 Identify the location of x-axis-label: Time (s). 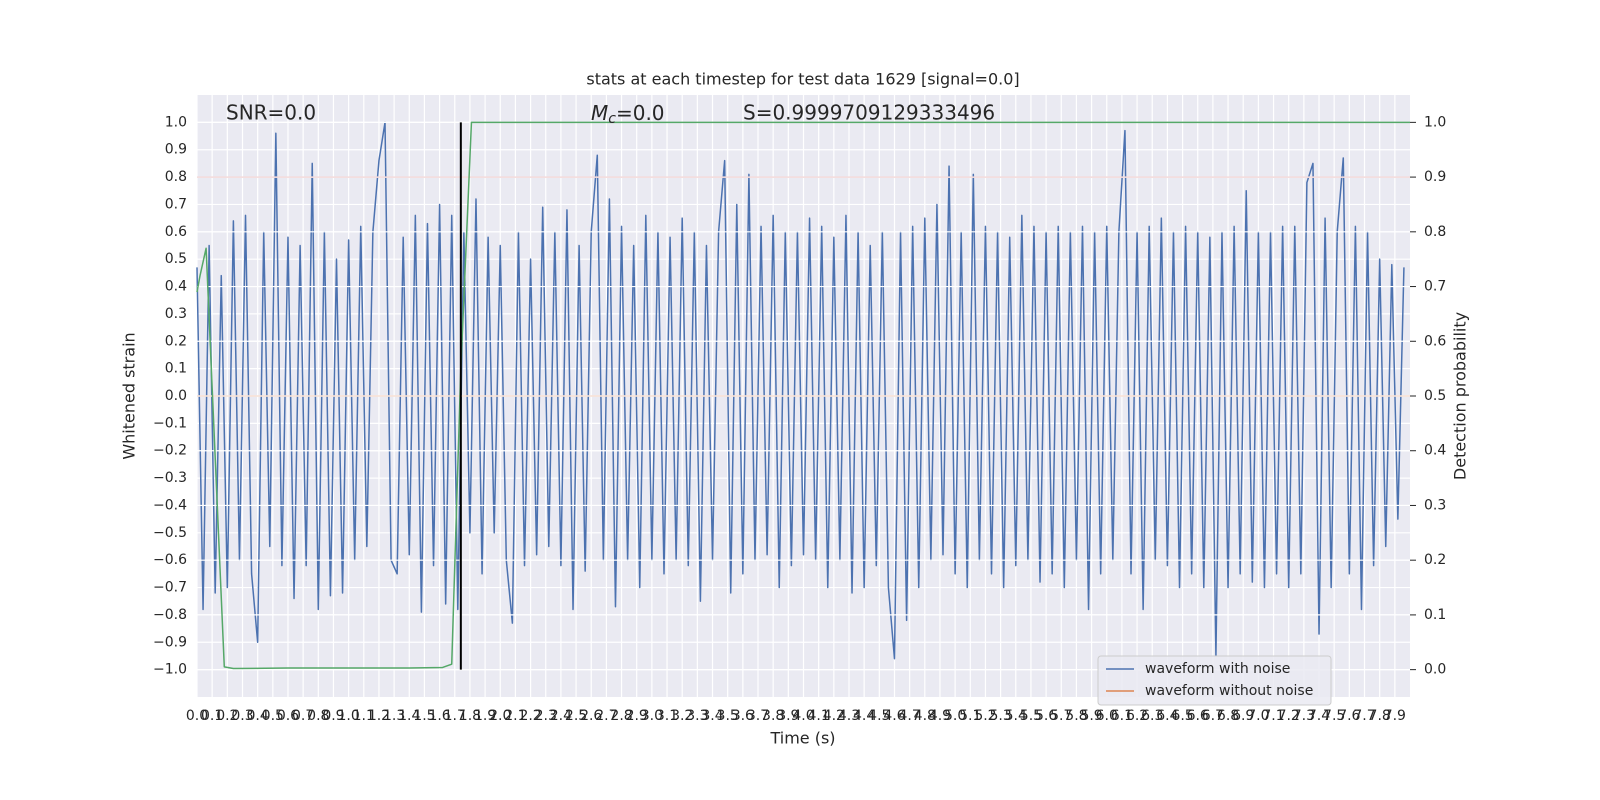
(802, 738).